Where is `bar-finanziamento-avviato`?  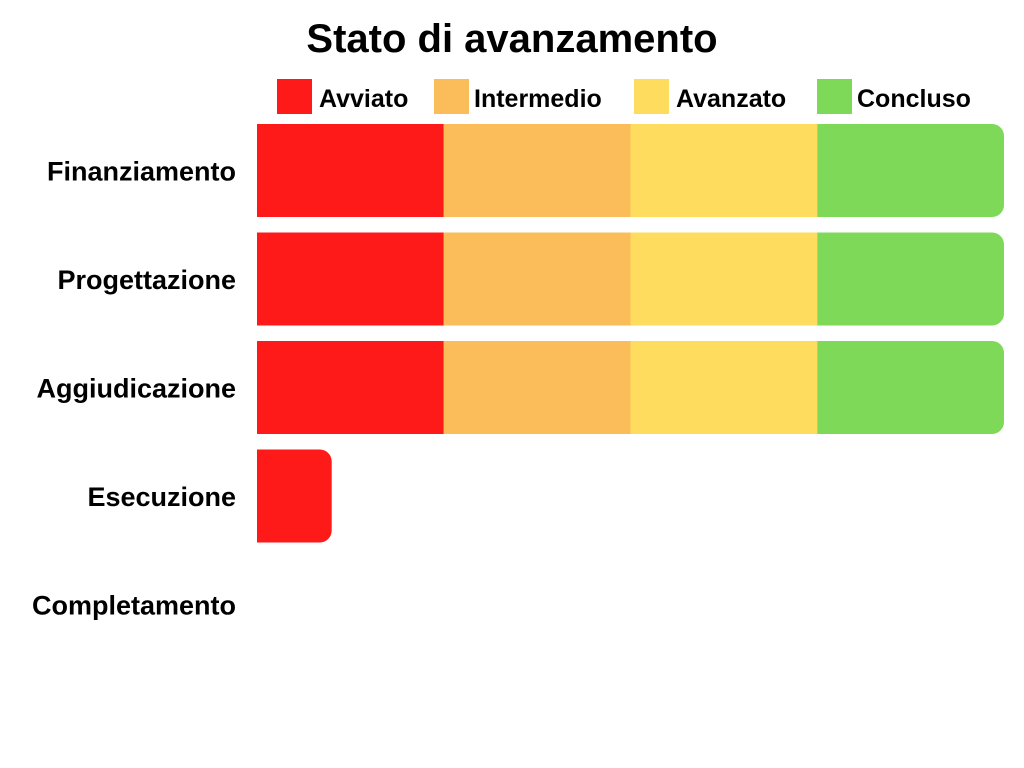
bar-finanziamento-avviato is located at coordinates (350, 170).